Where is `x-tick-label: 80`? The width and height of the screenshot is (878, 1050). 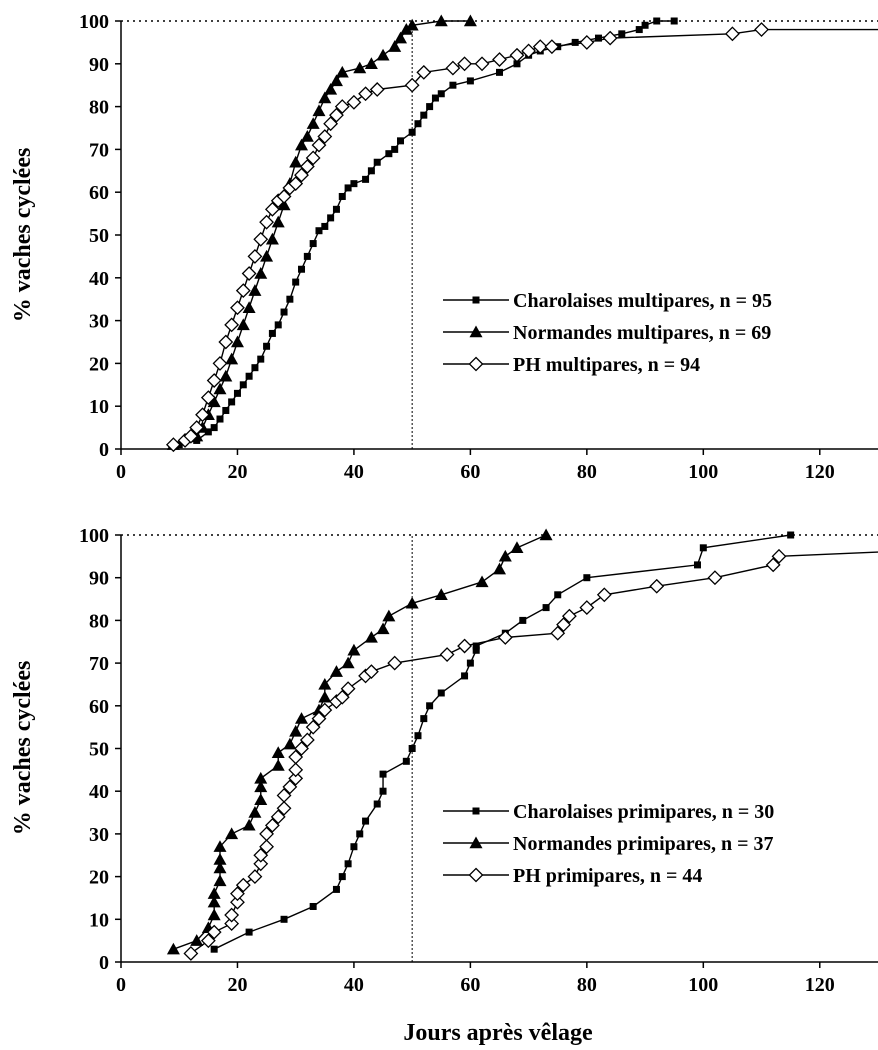
x-tick-label: 80 is located at coordinates (587, 472).